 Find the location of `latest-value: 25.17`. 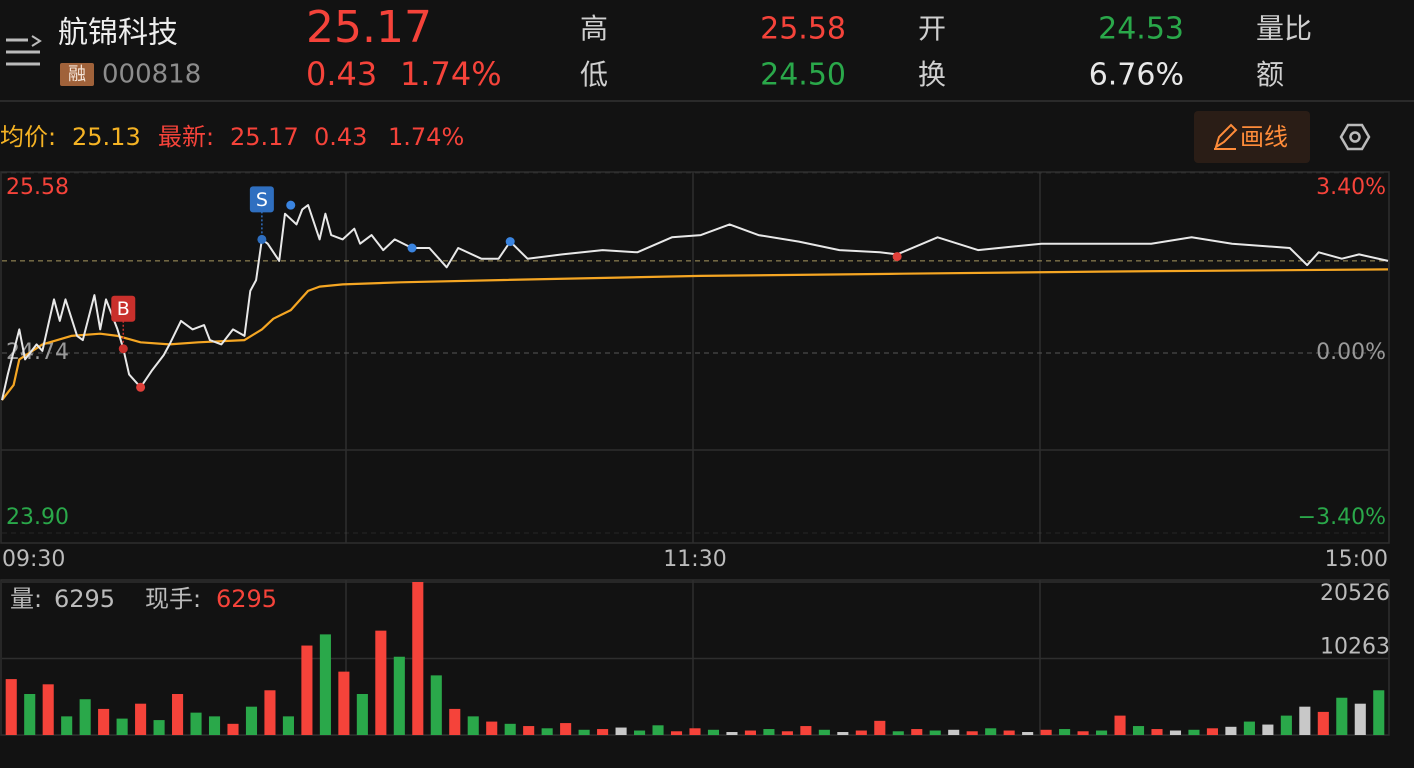

latest-value: 25.17 is located at coordinates (264, 137).